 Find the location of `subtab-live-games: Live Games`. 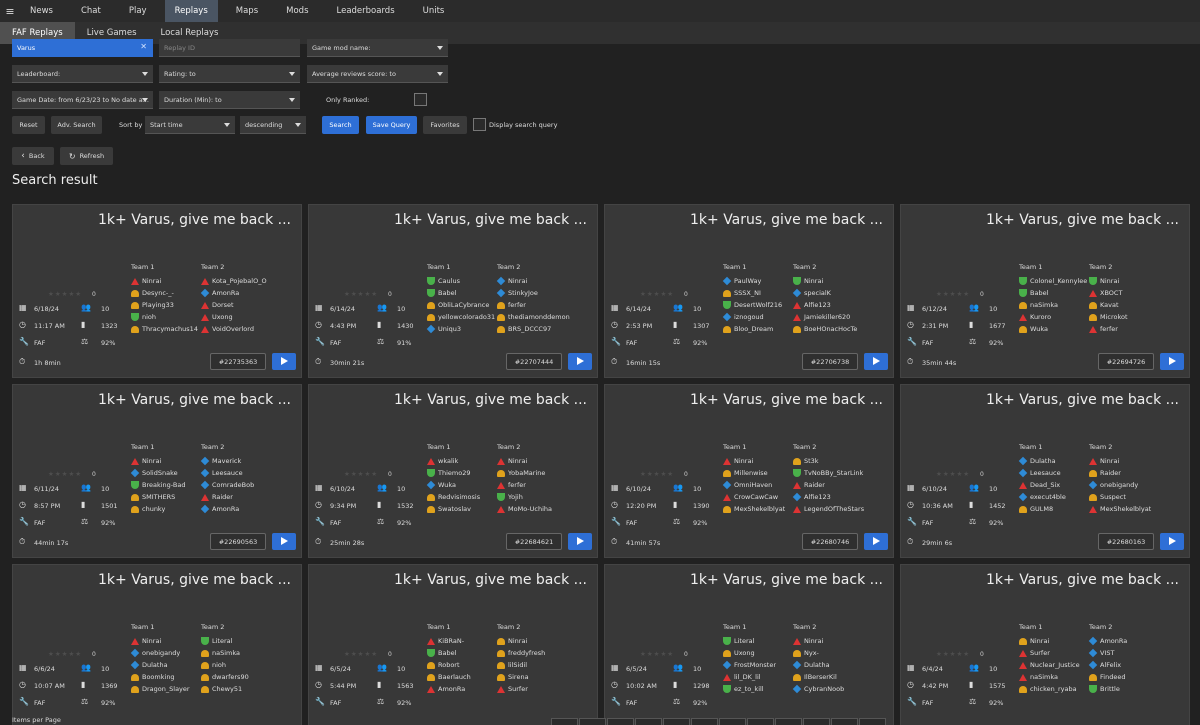

subtab-live-games: Live Games is located at coordinates (111, 33).